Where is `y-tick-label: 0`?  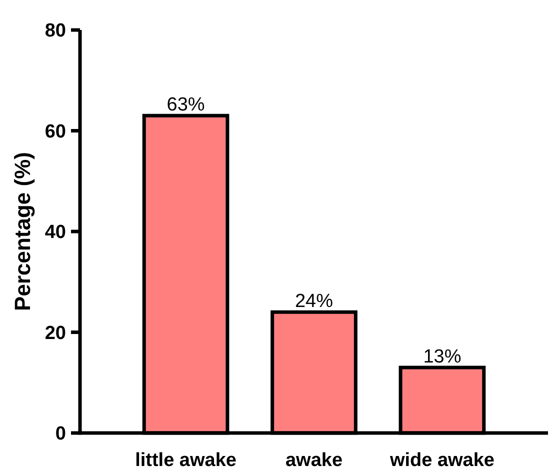
y-tick-label: 0 is located at coordinates (60, 434).